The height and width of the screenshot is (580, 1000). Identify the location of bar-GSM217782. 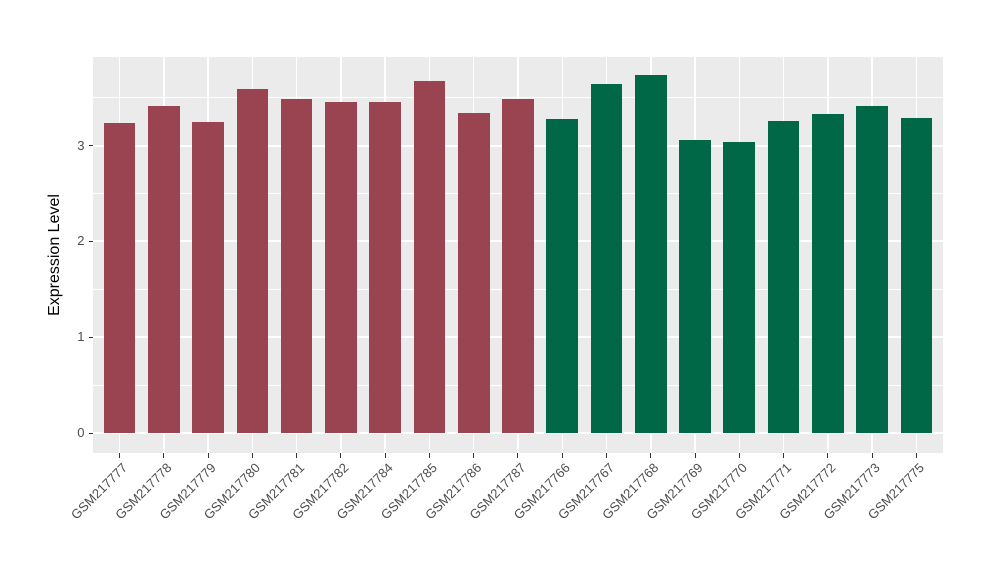
(341, 267).